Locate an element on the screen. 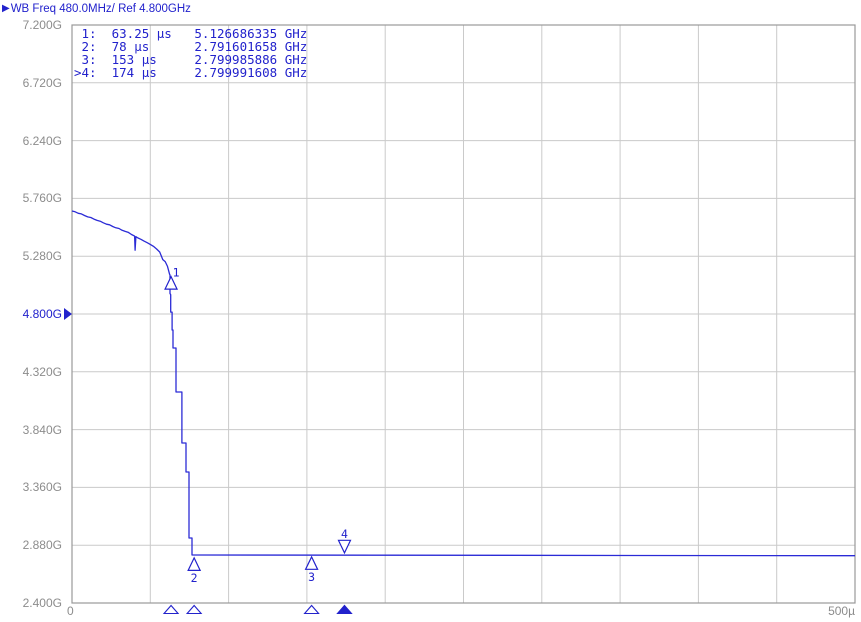 Image resolution: width=861 pixels, height=622 pixels. y-axis-tick-label: 5.760G is located at coordinates (42, 198).